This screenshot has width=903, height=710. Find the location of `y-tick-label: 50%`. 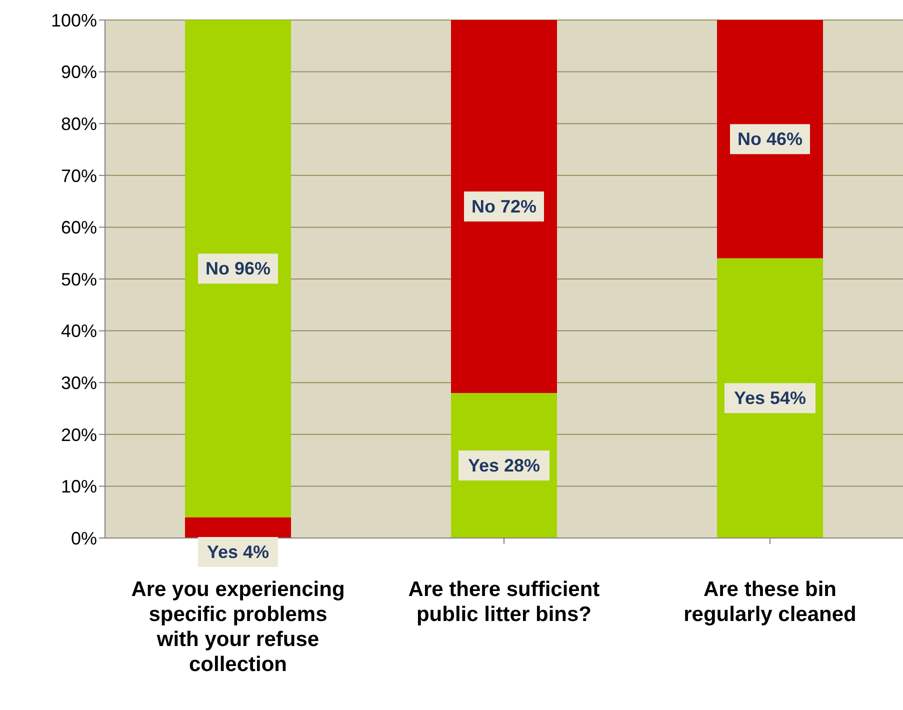

y-tick-label: 50% is located at coordinates (78, 279).